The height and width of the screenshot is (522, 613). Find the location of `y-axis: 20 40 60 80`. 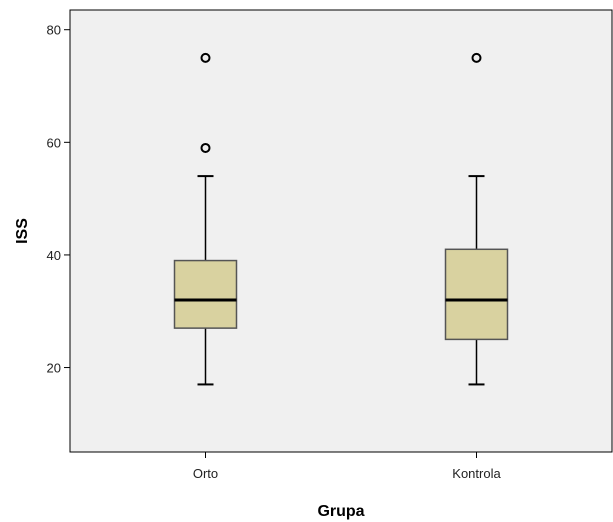

y-axis: 20 40 60 80 is located at coordinates (58, 199).